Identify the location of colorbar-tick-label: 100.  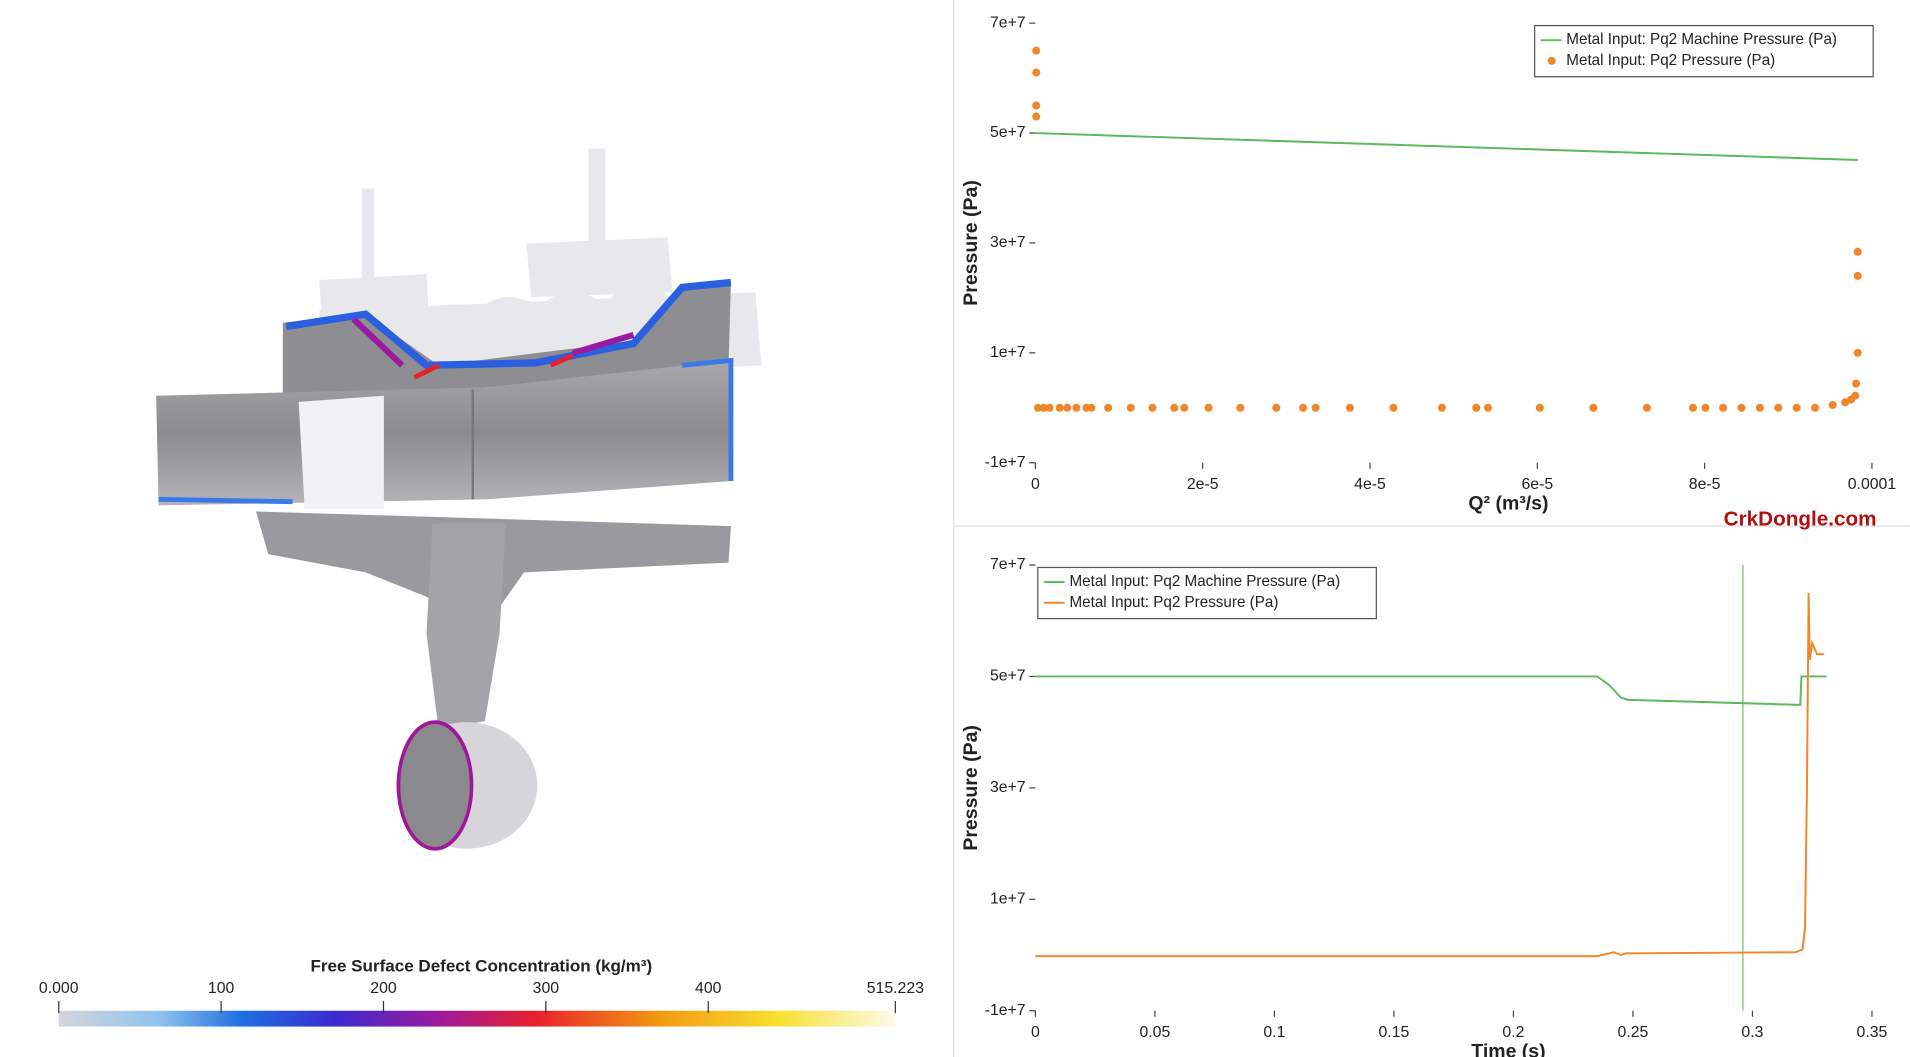
(221, 988).